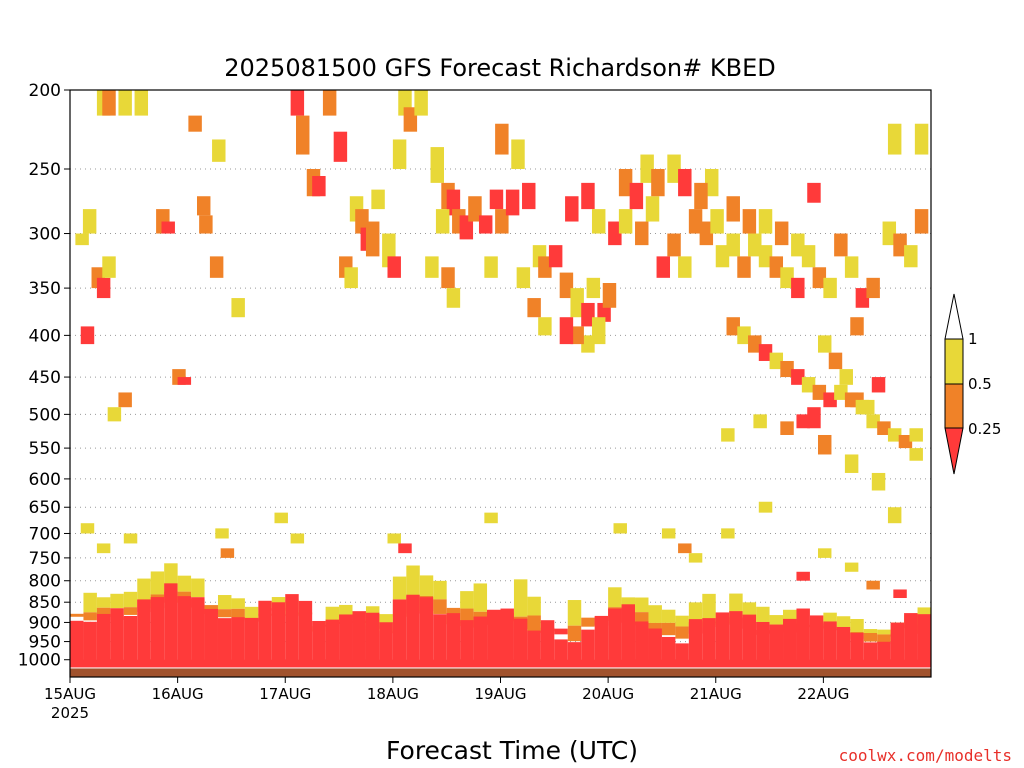 Image resolution: width=1024 pixels, height=768 pixels. Describe the element at coordinates (45, 449) in the screenshot. I see `ytick-label-550: 550` at that location.